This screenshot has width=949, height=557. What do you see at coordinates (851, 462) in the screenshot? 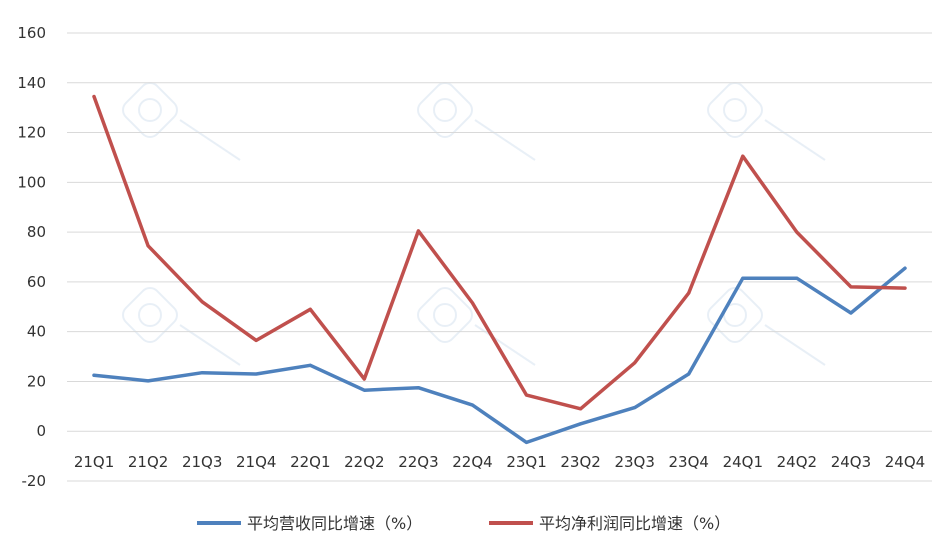
I see `x-tick-label: 24Q3` at bounding box center [851, 462].